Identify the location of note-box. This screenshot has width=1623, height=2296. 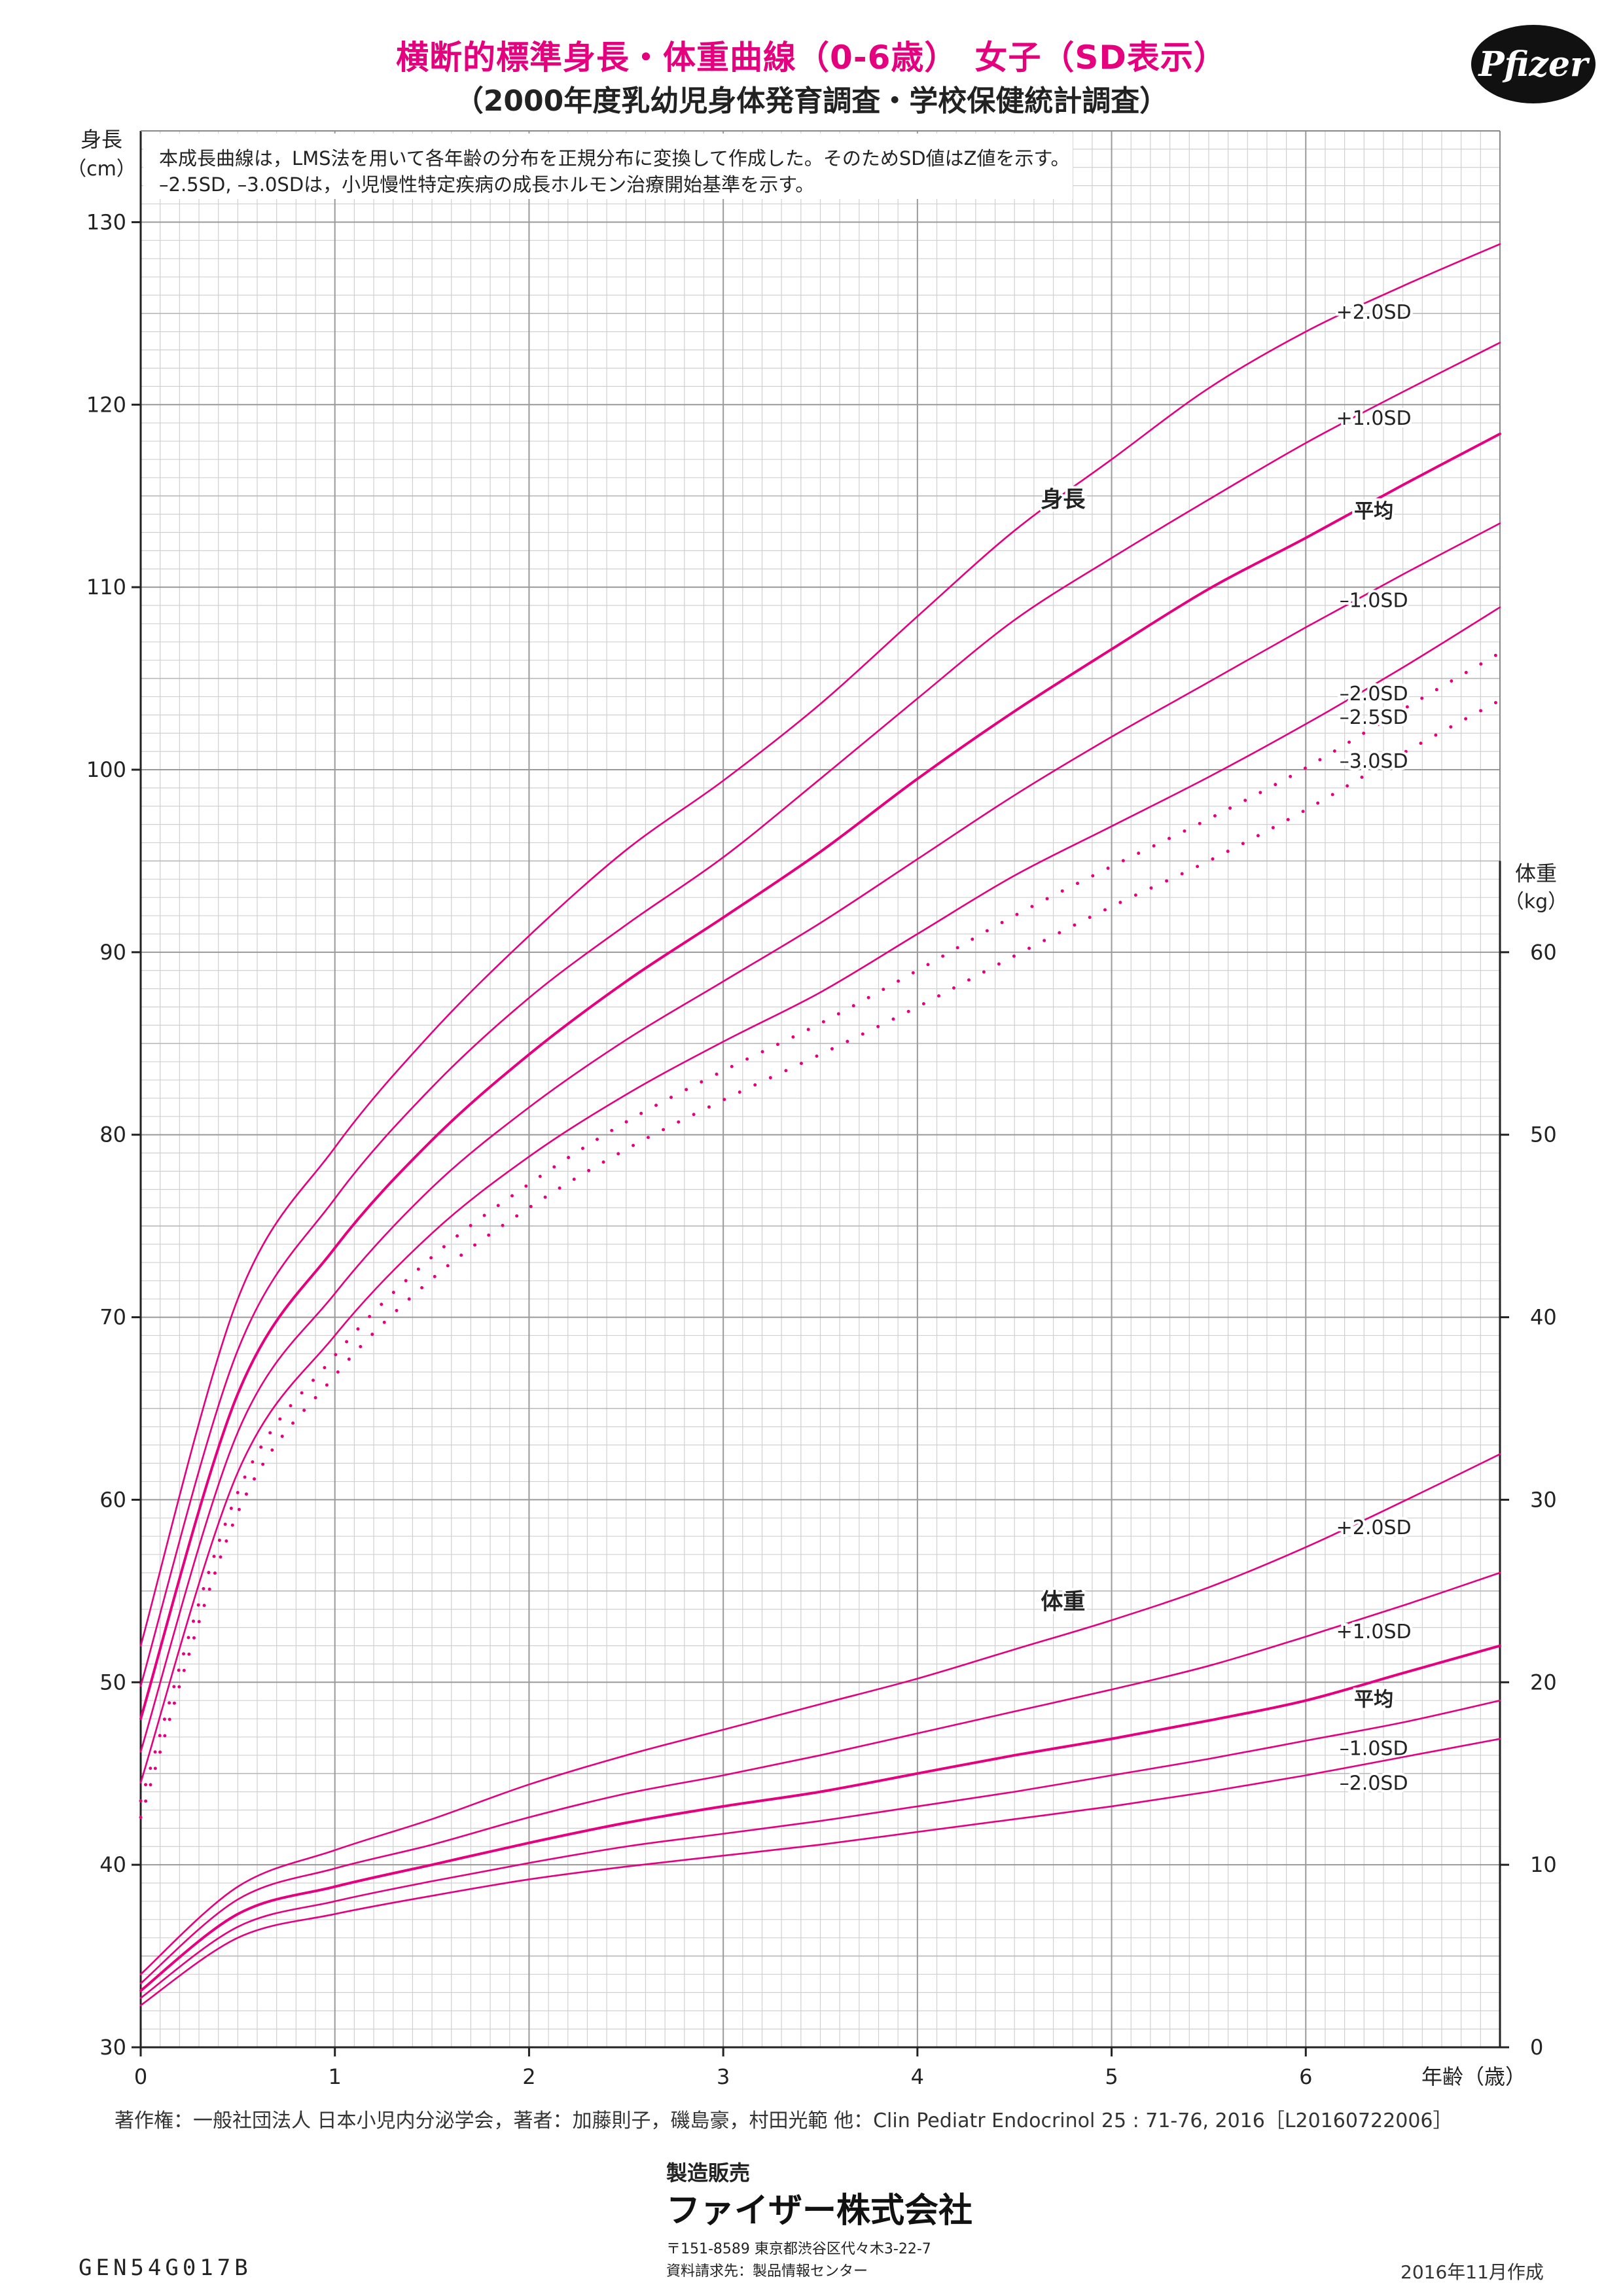
(608, 166).